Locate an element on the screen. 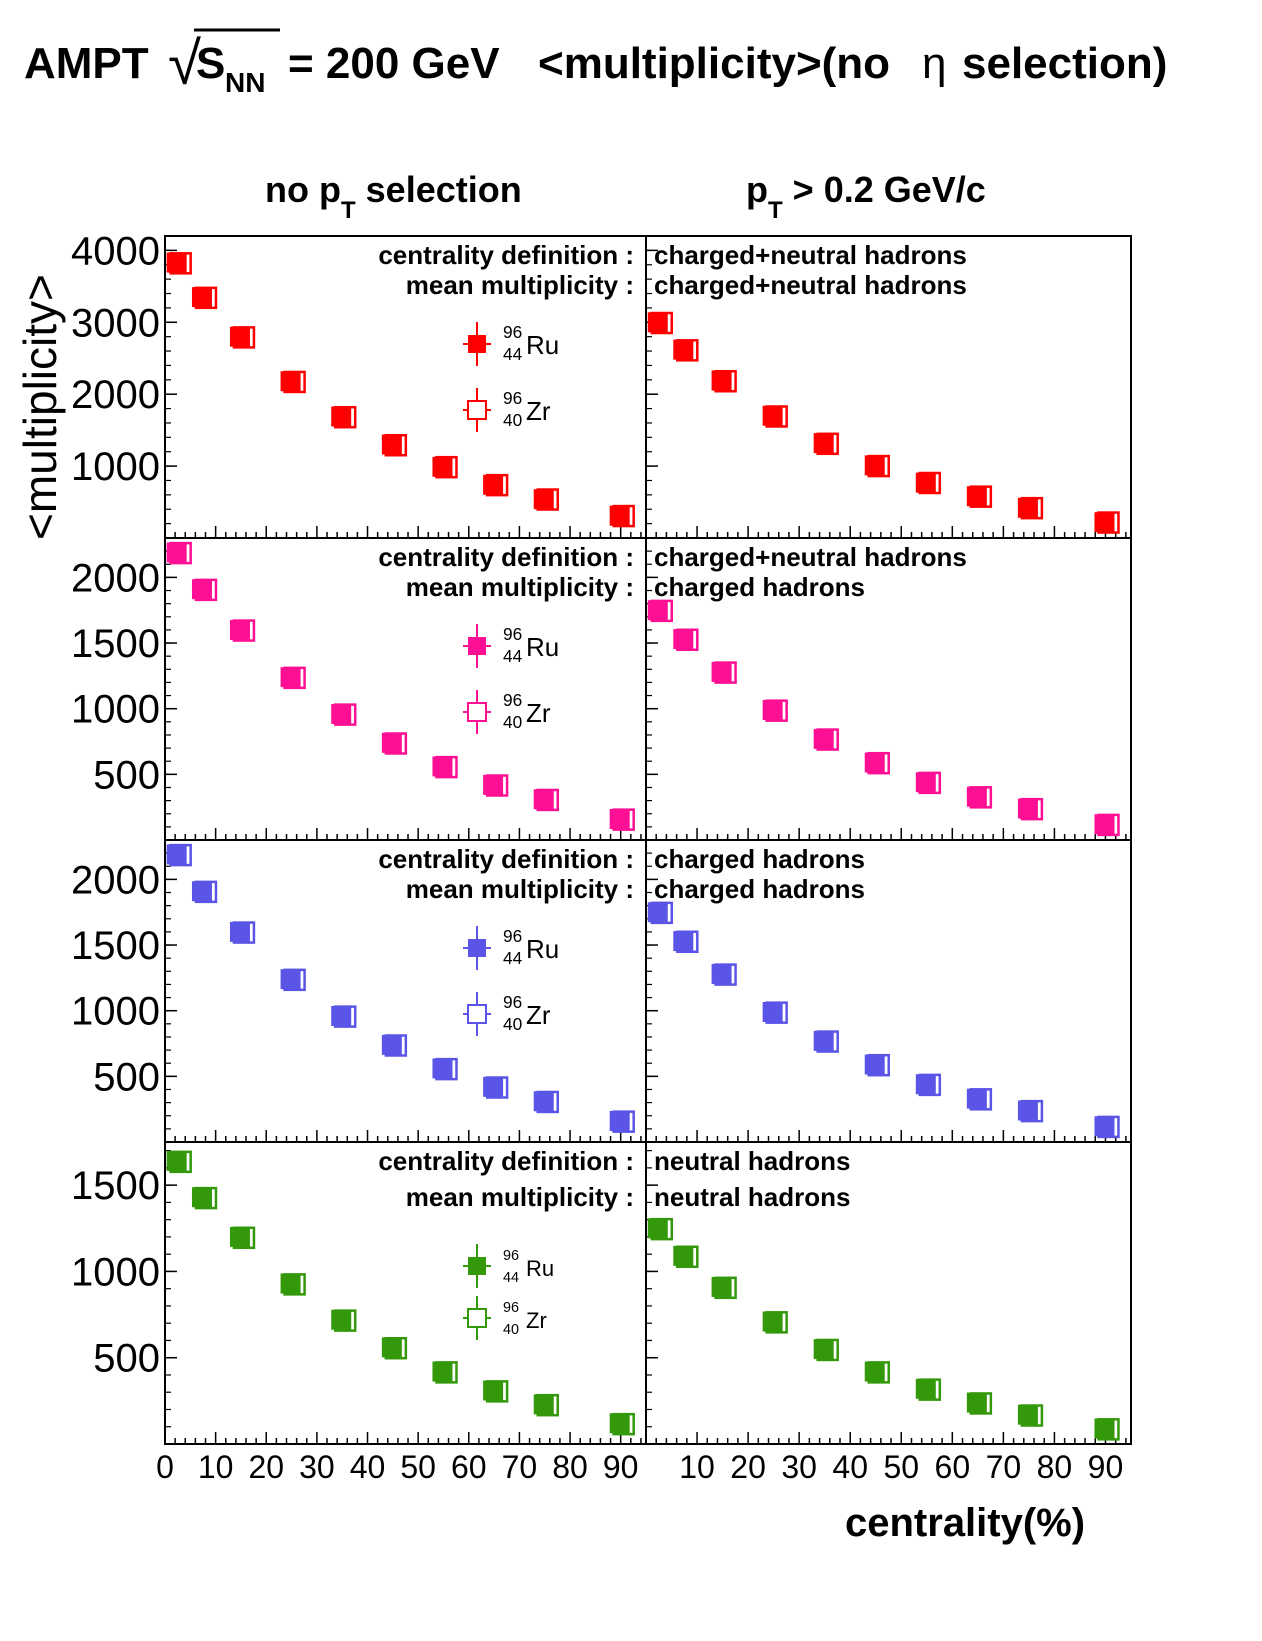 The height and width of the screenshot is (1641, 1262). col-right-main: p is located at coordinates (757, 189).